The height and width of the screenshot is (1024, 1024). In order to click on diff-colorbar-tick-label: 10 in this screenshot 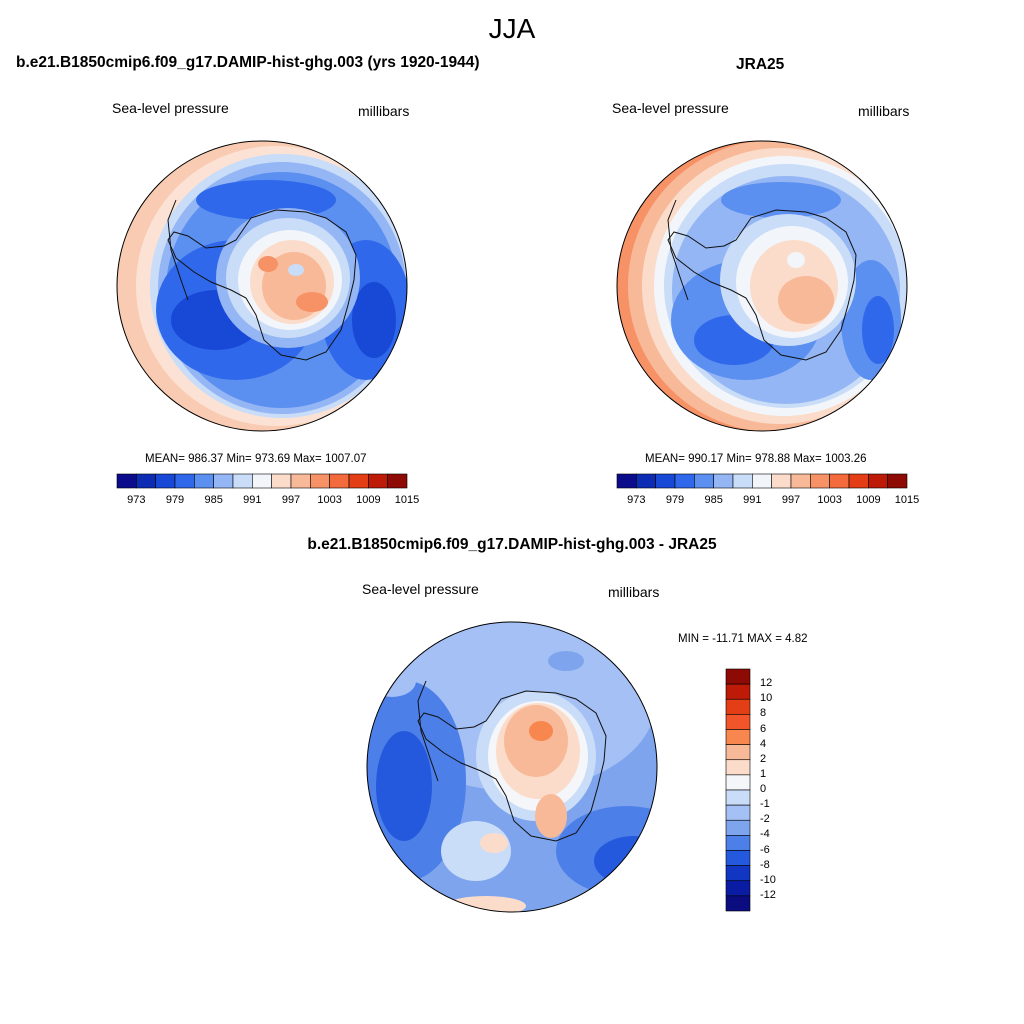, I will do `click(766, 698)`.